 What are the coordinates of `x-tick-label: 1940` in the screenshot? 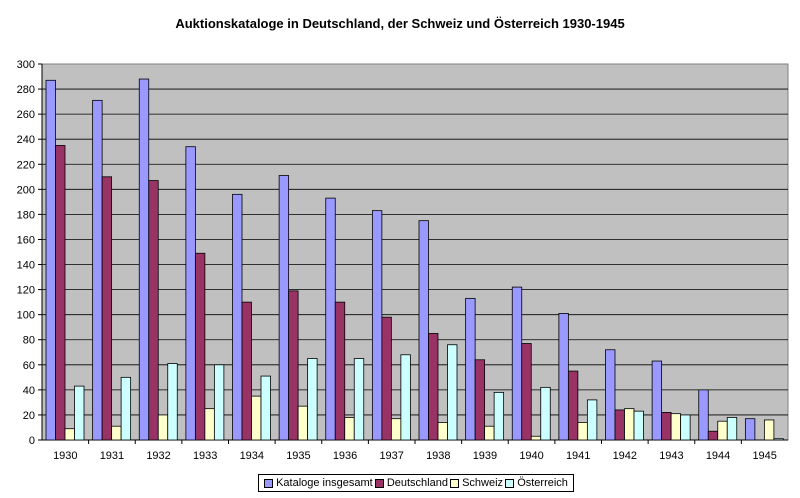 It's located at (531, 456).